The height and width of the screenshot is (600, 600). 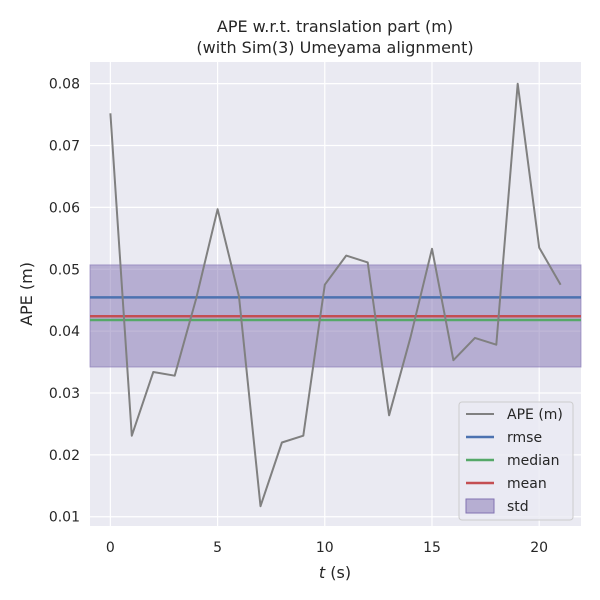 I want to click on chart-title-line-1: APE w.r.t. translation part (m), so click(x=335, y=26).